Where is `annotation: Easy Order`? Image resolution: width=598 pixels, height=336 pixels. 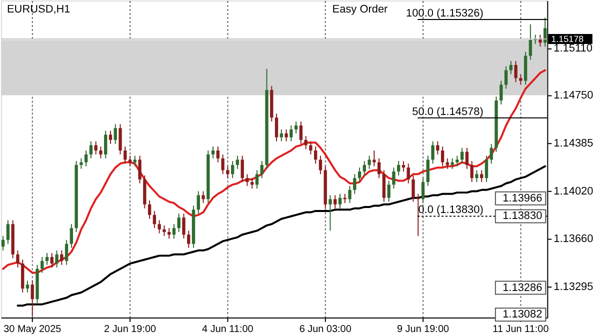 annotation: Easy Order is located at coordinates (360, 10).